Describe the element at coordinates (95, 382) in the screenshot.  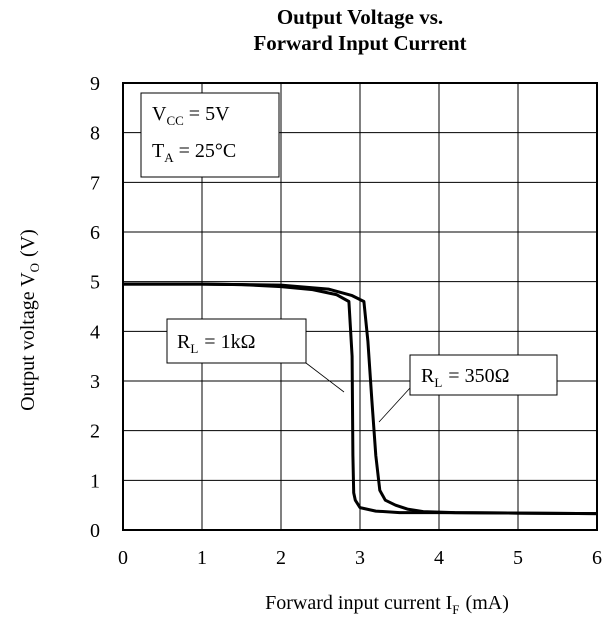
I see `y-tick-label: 3` at that location.